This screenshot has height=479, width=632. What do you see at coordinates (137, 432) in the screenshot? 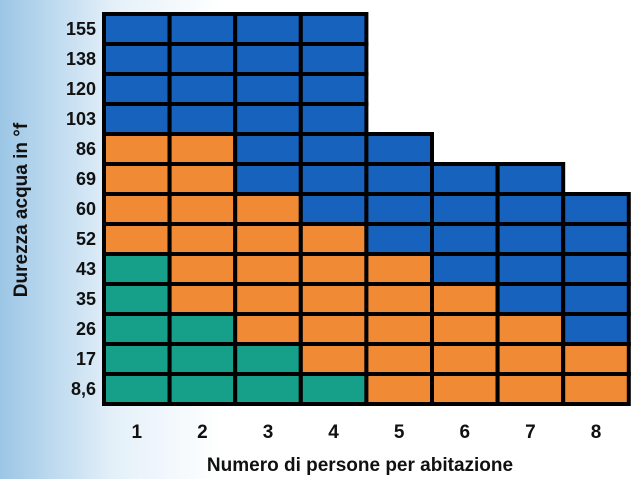
I see `x-tick-label: 1` at bounding box center [137, 432].